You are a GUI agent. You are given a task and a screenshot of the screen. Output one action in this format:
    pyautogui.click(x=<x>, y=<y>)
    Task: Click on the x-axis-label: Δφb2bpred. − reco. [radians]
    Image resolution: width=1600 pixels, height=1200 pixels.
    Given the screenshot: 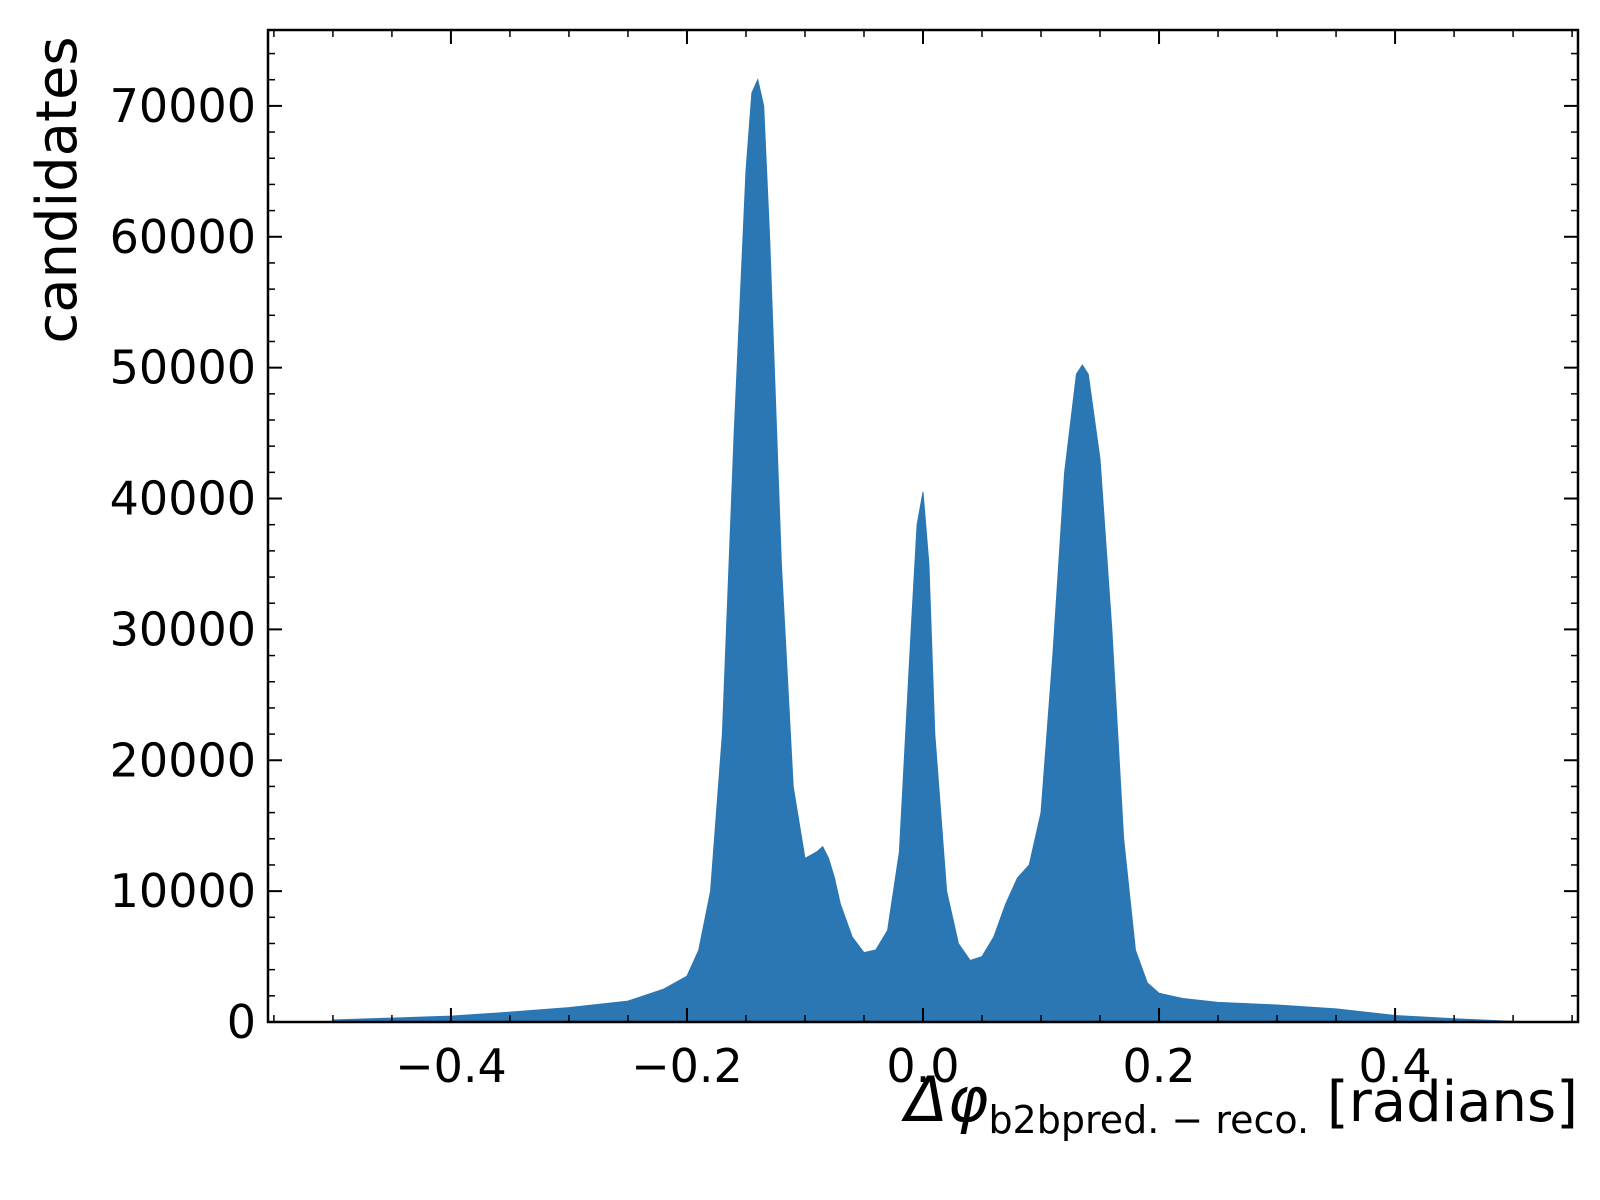 What is the action you would take?
    pyautogui.click(x=1239, y=1102)
    